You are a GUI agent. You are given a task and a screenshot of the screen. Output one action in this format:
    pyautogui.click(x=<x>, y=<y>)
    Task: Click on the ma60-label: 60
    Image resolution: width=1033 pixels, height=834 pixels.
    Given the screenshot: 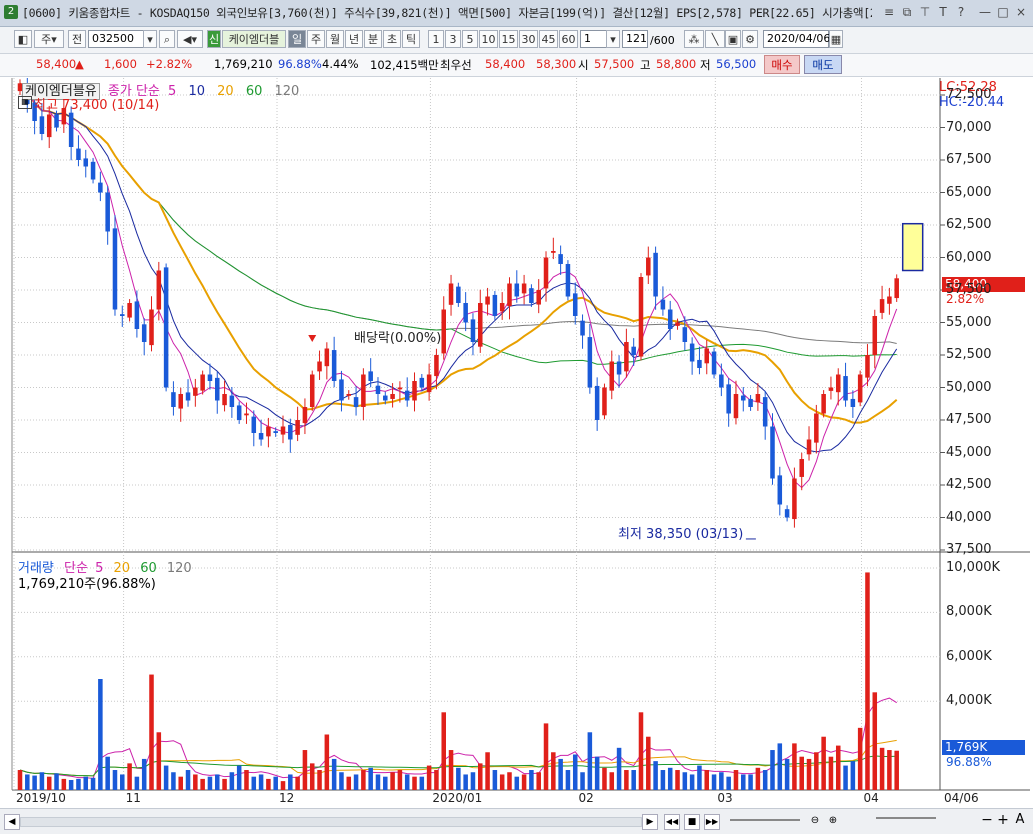 What is the action you would take?
    pyautogui.click(x=254, y=91)
    